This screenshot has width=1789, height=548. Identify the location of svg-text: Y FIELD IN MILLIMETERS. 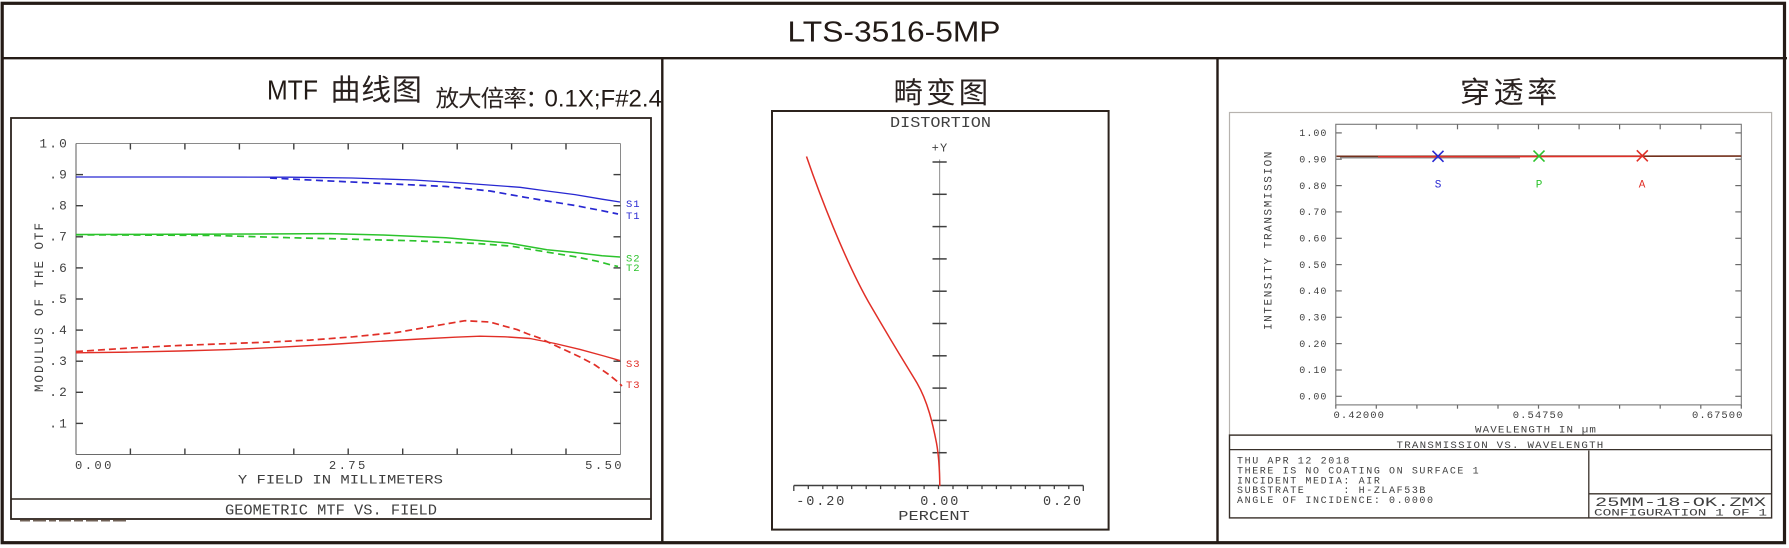
(340, 480).